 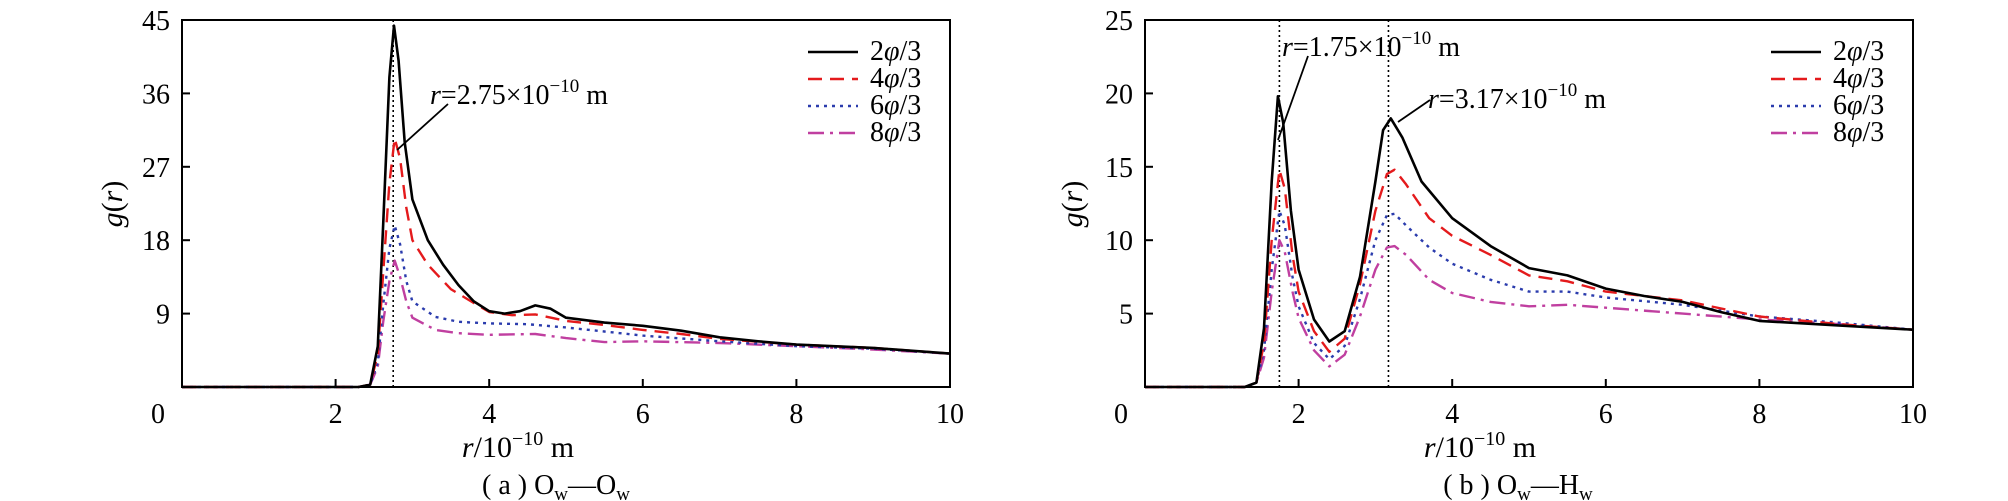 What do you see at coordinates (156, 241) in the screenshot?
I see `panel-a-ytick-label-1: 18` at bounding box center [156, 241].